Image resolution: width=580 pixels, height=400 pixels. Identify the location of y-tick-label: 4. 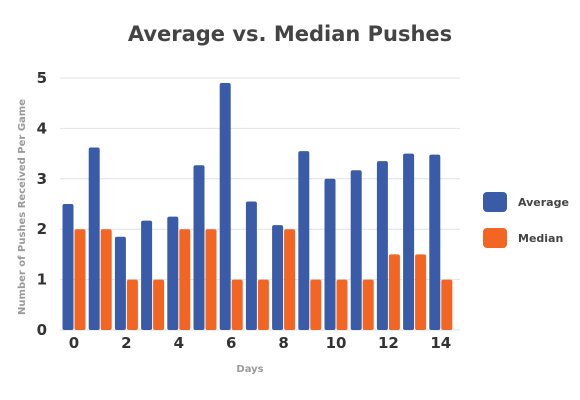
(42, 128).